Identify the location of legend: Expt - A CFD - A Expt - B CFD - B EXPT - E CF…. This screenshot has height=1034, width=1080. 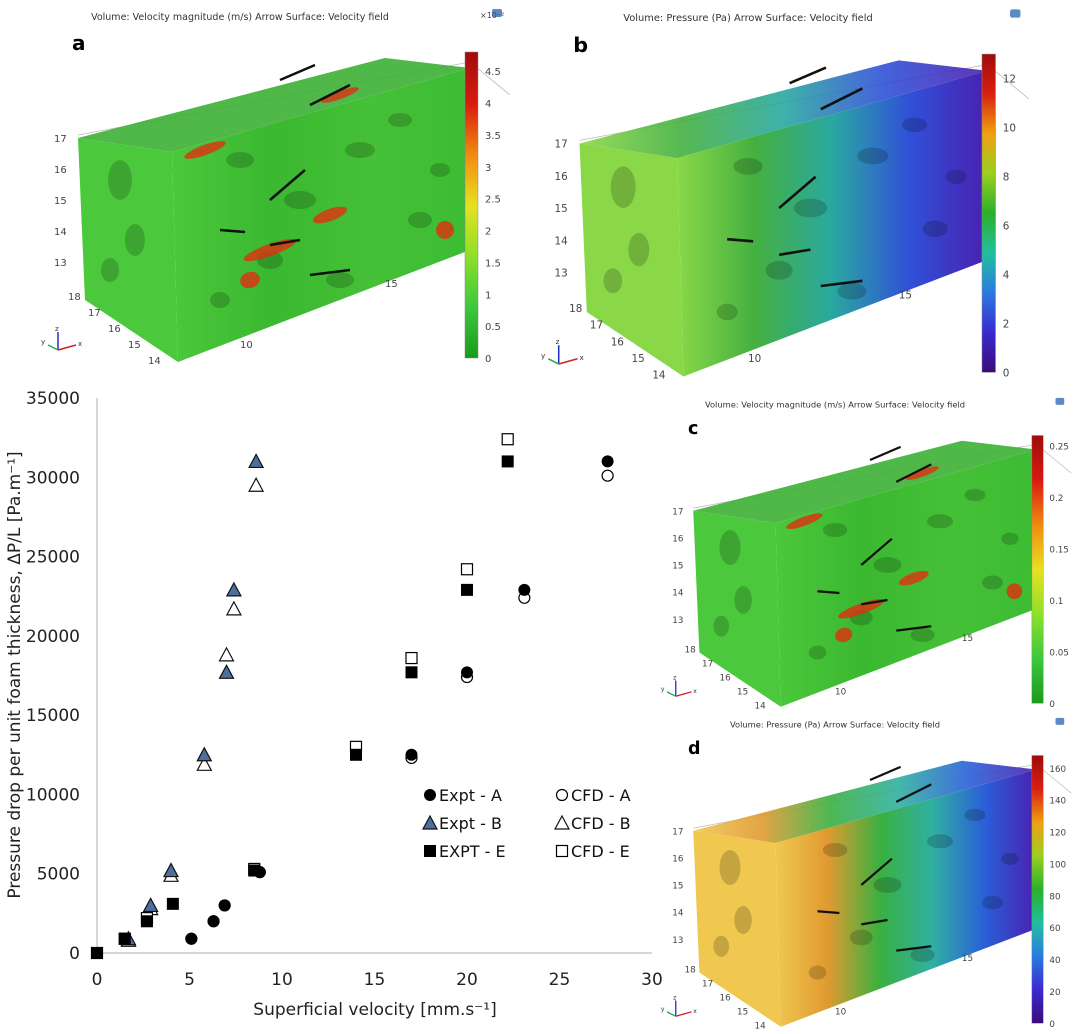
(526, 823).